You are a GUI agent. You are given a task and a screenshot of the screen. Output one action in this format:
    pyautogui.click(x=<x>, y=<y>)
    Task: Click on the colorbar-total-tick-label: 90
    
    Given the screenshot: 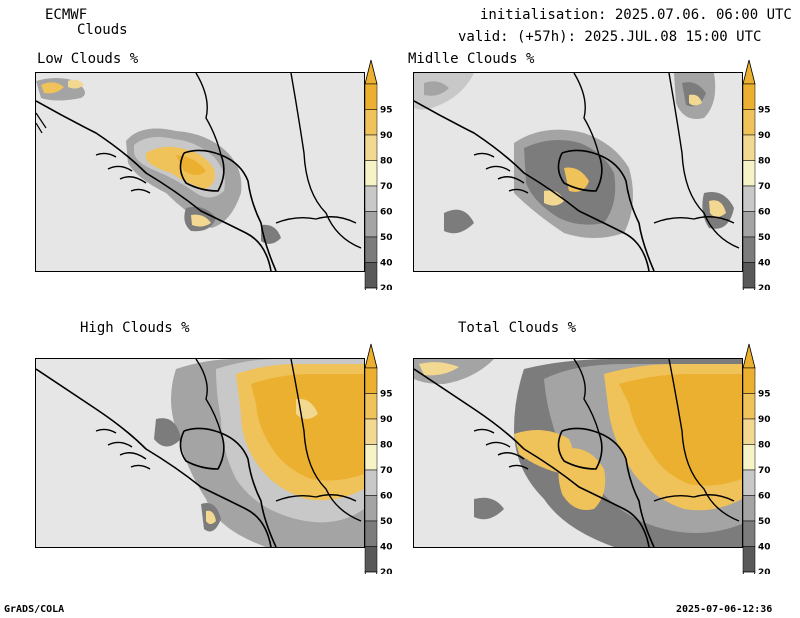 What is the action you would take?
    pyautogui.click(x=764, y=420)
    